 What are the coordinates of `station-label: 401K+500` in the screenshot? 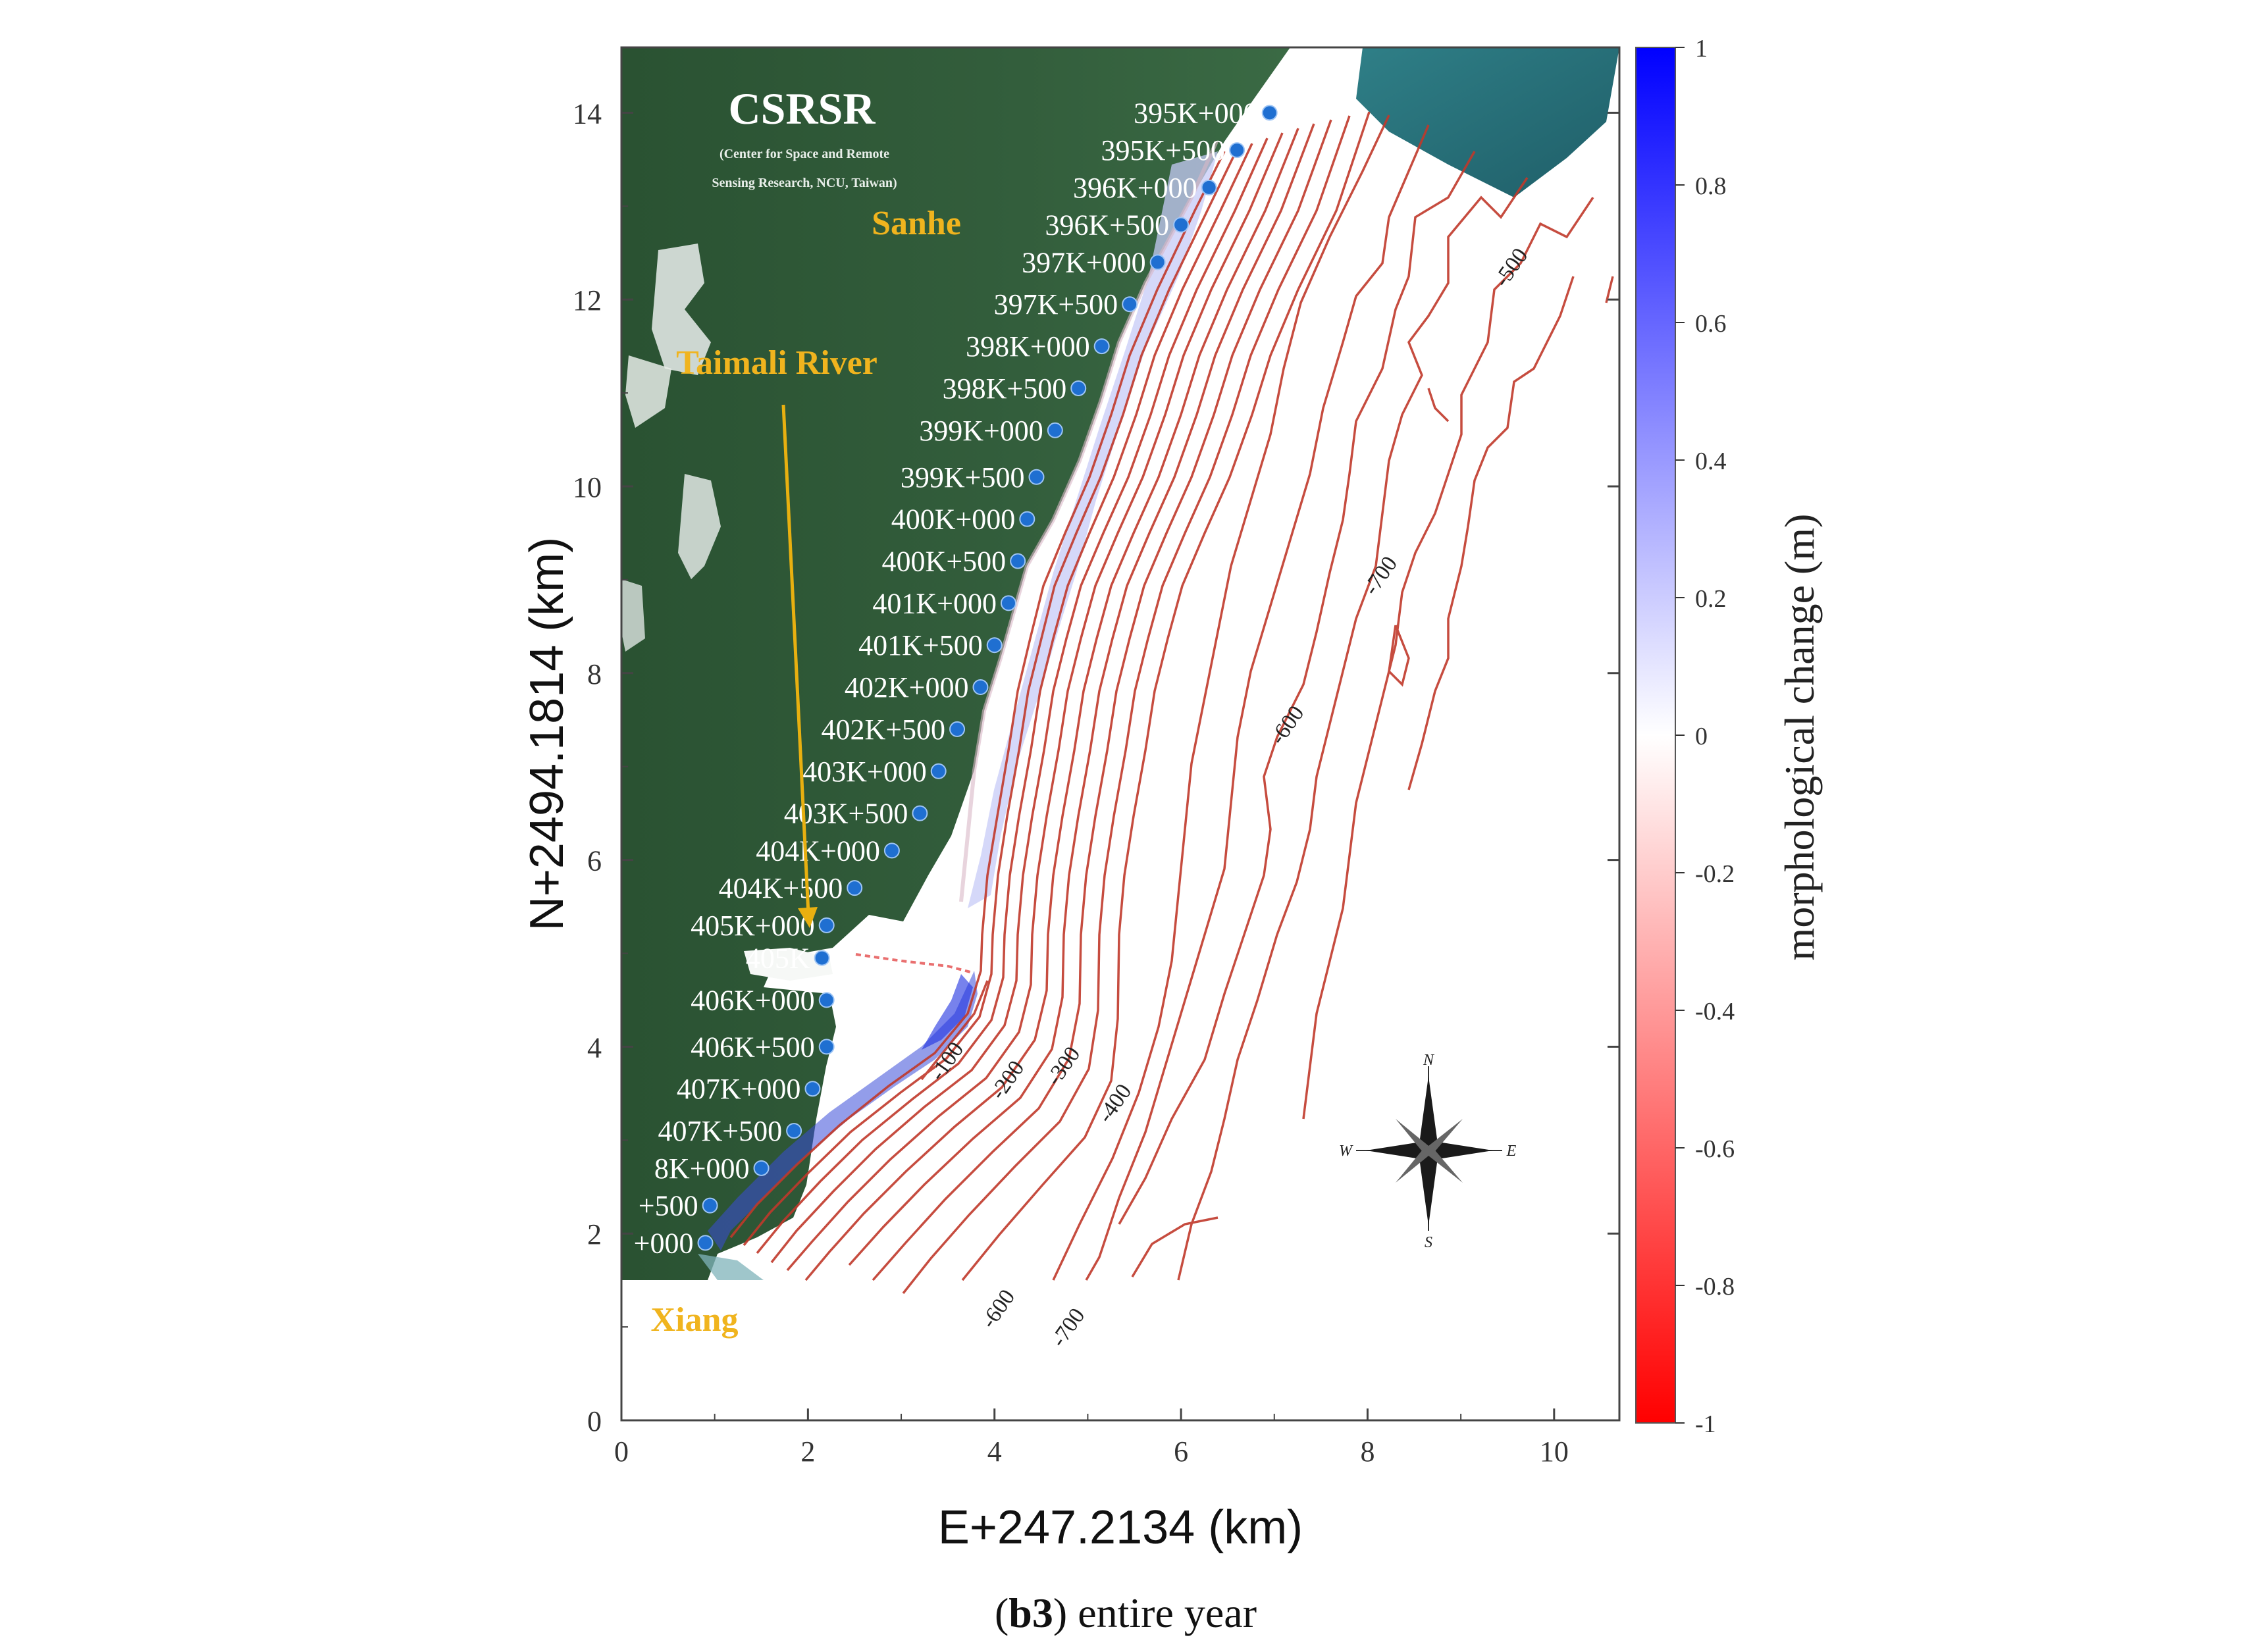 It's located at (920, 645).